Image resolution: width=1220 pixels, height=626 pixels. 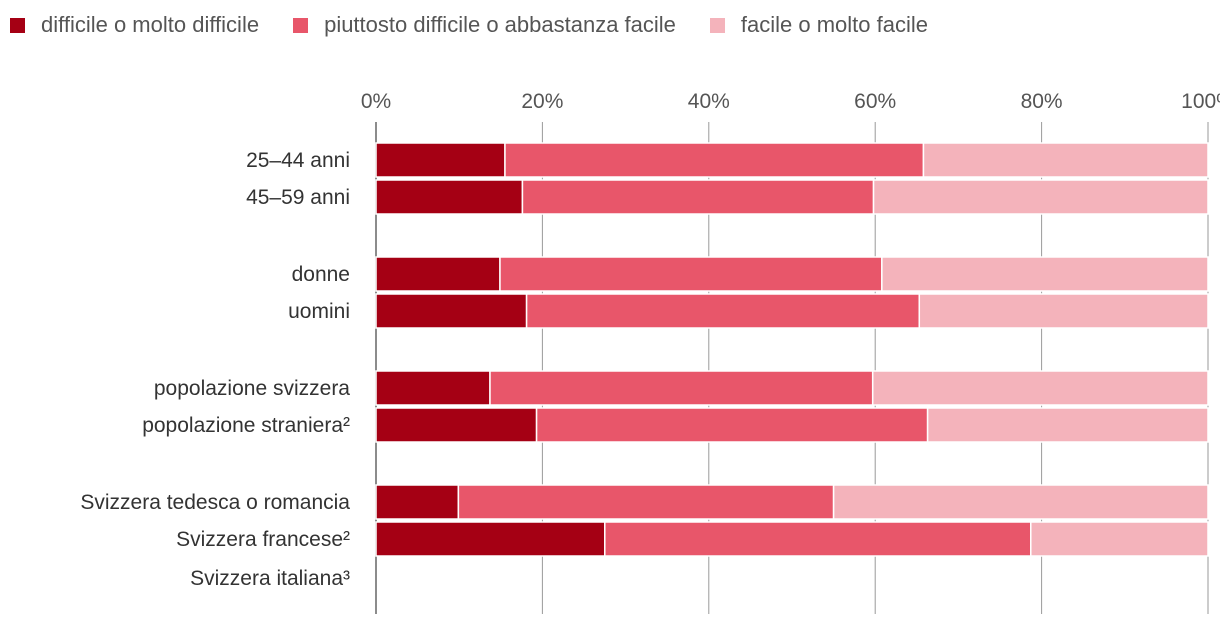 I want to click on legend-item-easy: facile o molto facile, so click(x=818, y=25).